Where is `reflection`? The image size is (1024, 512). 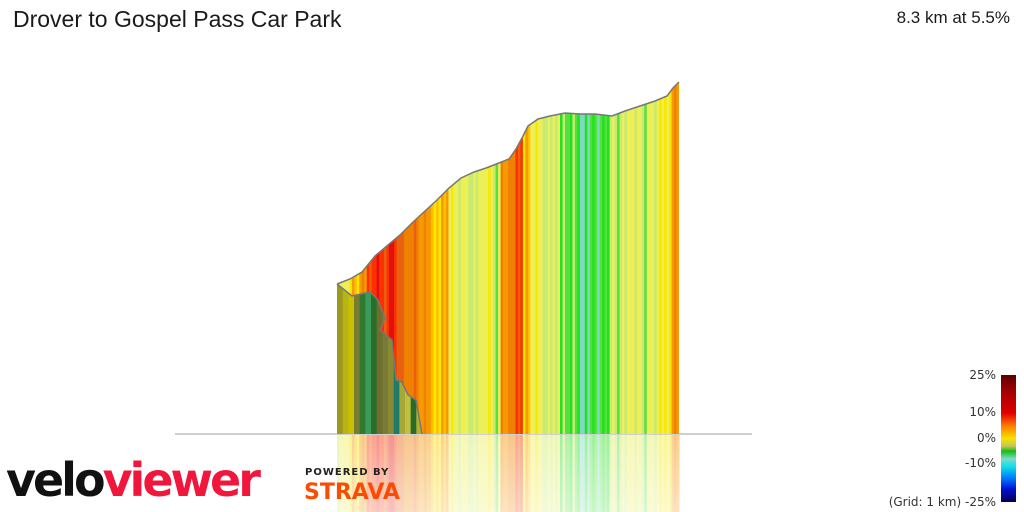 reflection is located at coordinates (510, 473).